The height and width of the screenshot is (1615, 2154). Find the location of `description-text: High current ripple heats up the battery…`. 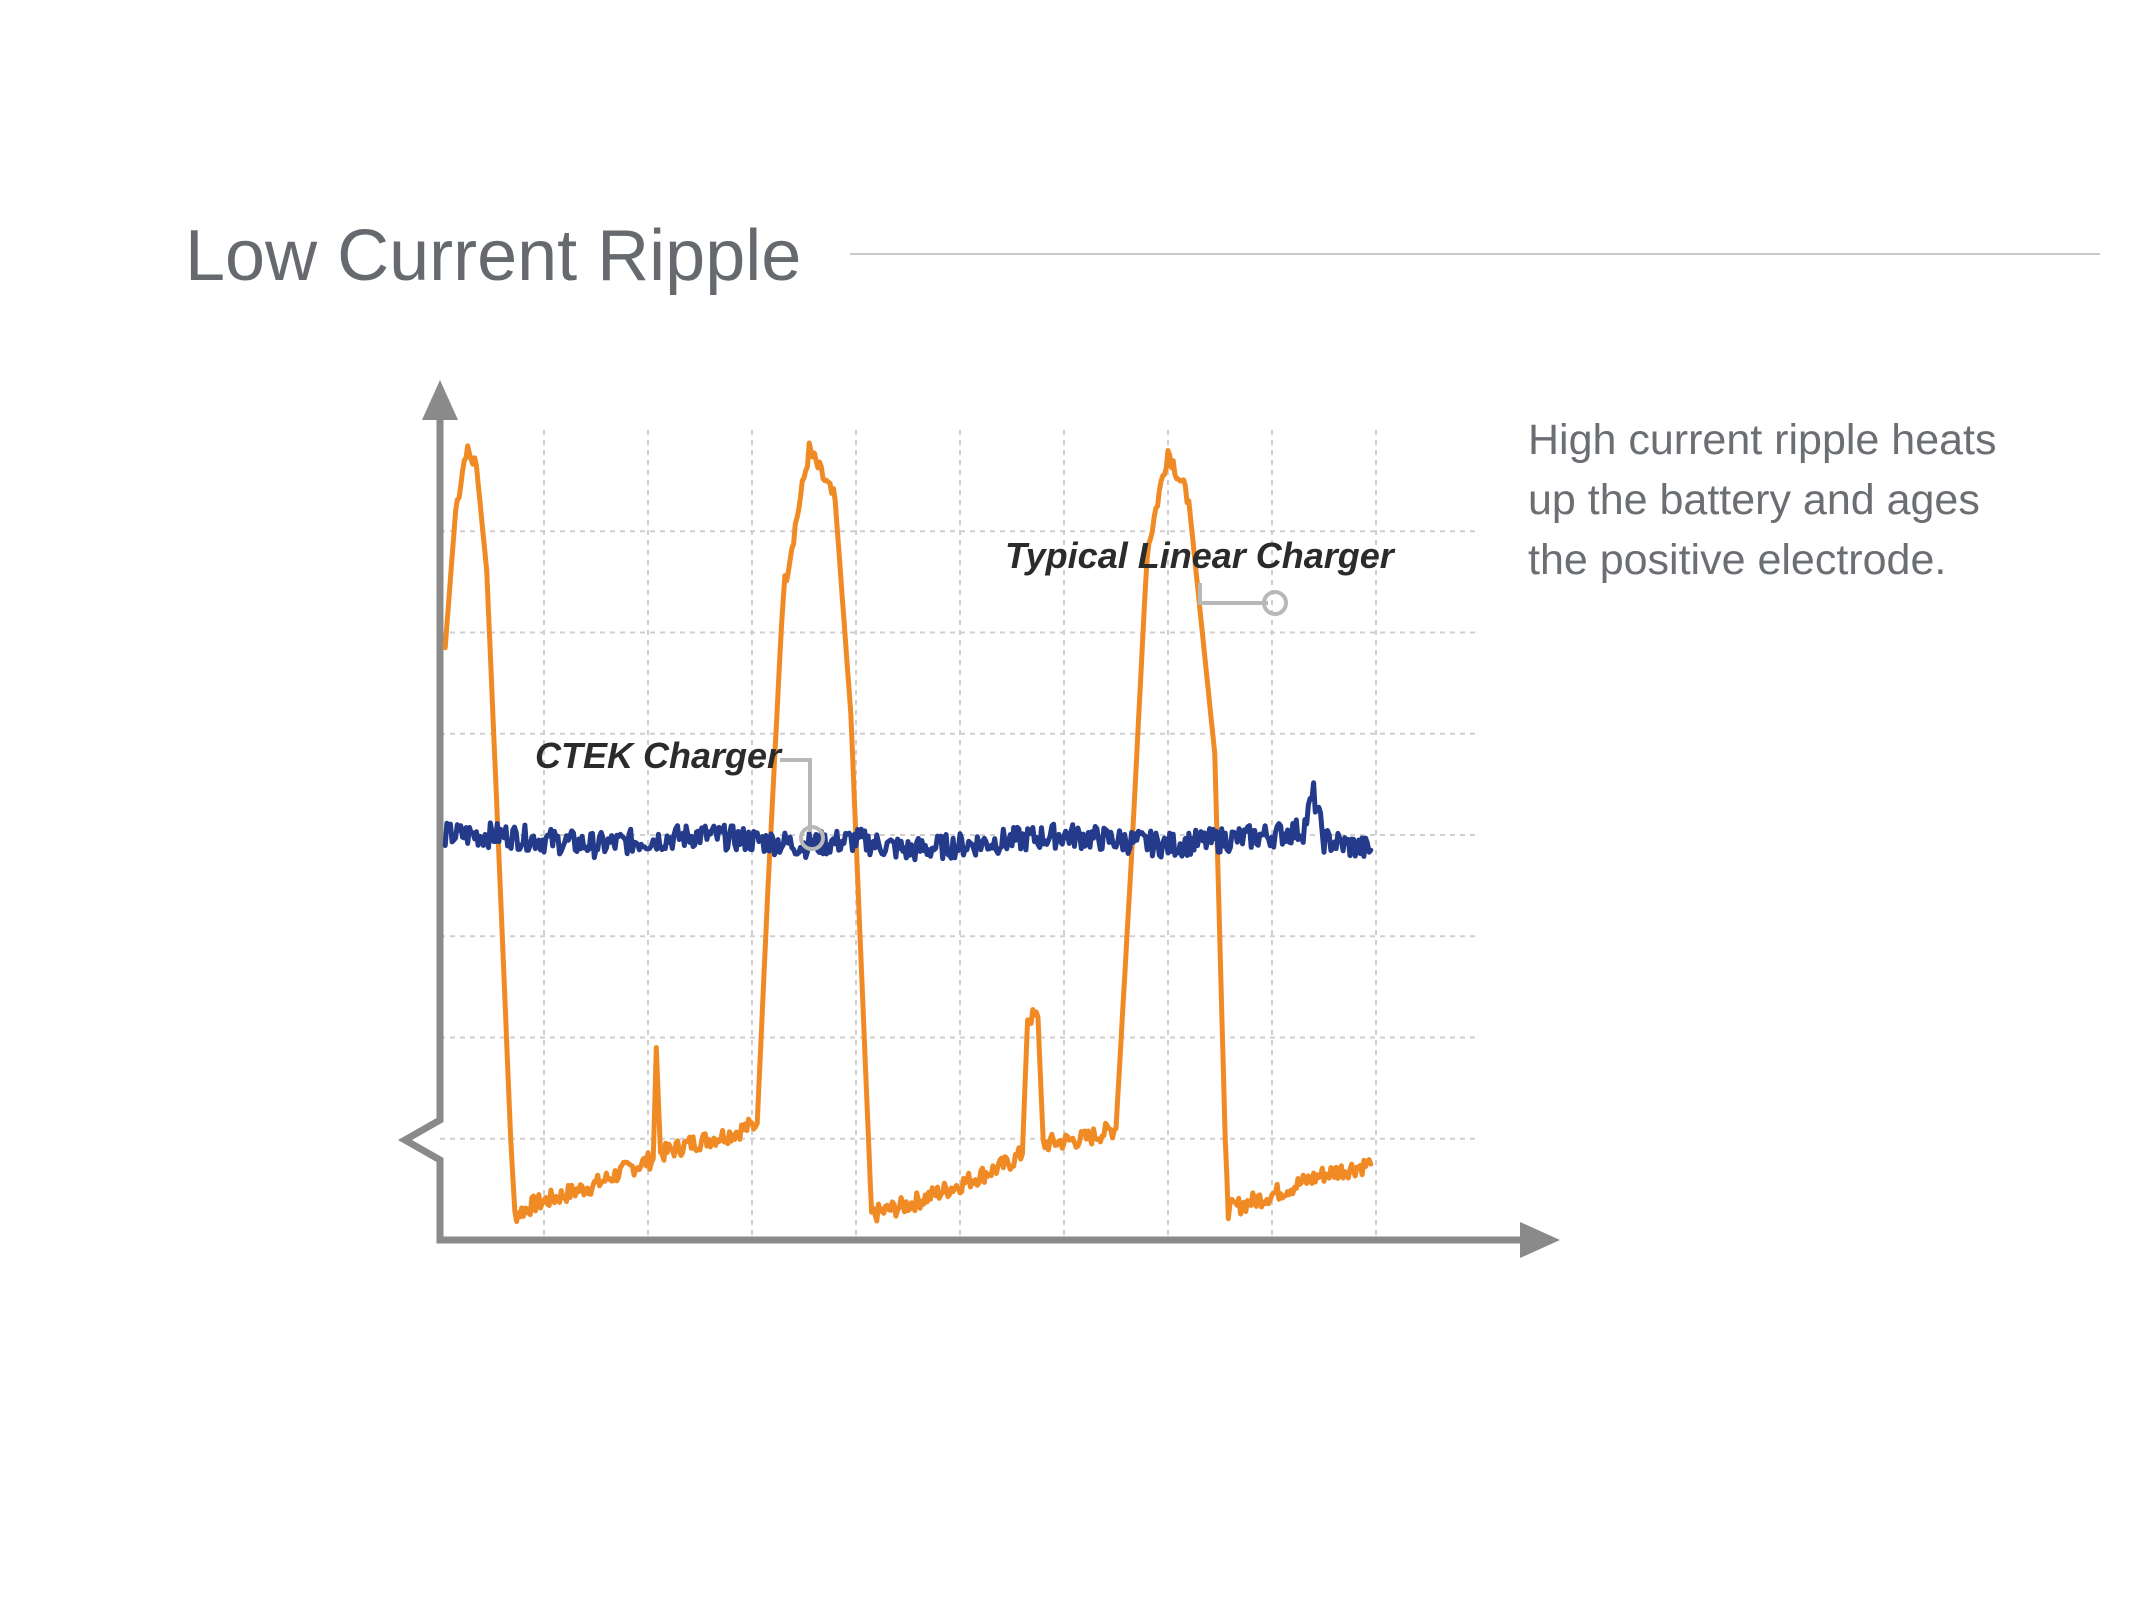

description-text: High current ripple heats up the battery… is located at coordinates (1808, 500).